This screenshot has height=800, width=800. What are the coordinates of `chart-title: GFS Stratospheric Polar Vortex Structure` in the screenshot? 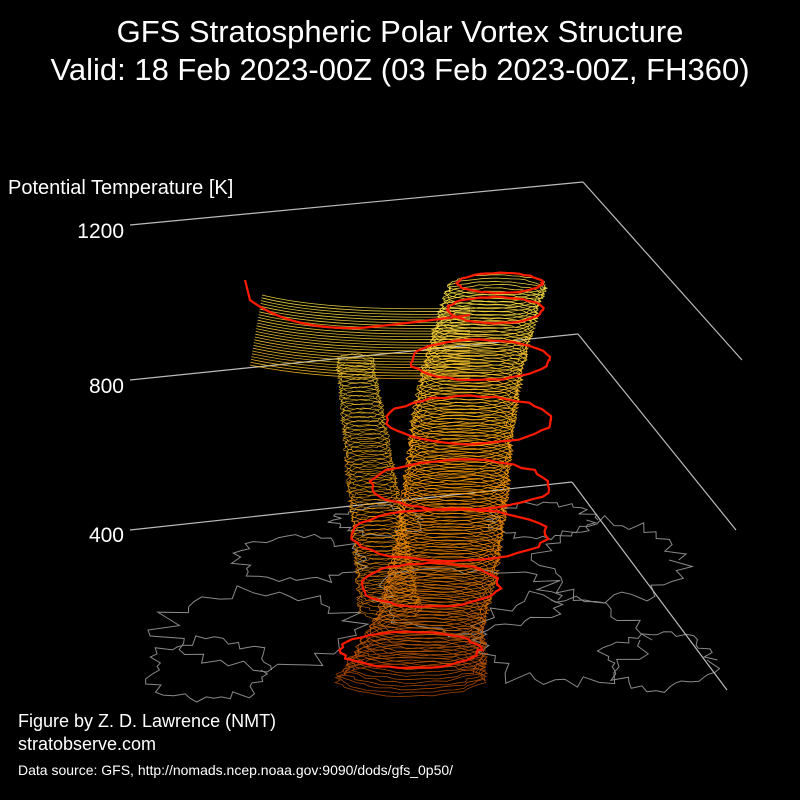 It's located at (400, 31).